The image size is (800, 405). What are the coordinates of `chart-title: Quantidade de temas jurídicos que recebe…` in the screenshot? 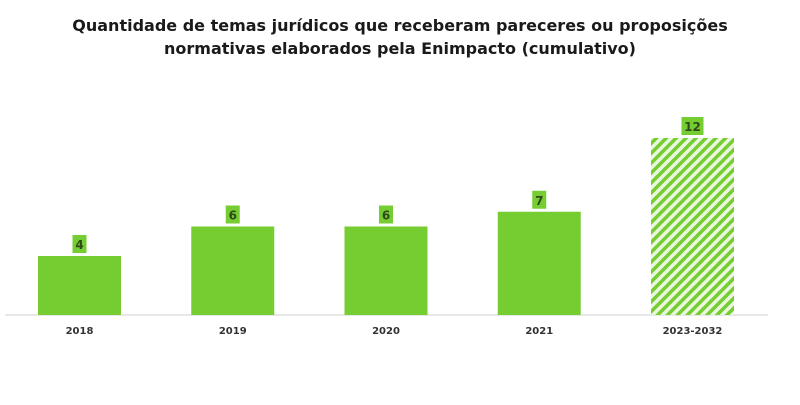 It's located at (400, 37).